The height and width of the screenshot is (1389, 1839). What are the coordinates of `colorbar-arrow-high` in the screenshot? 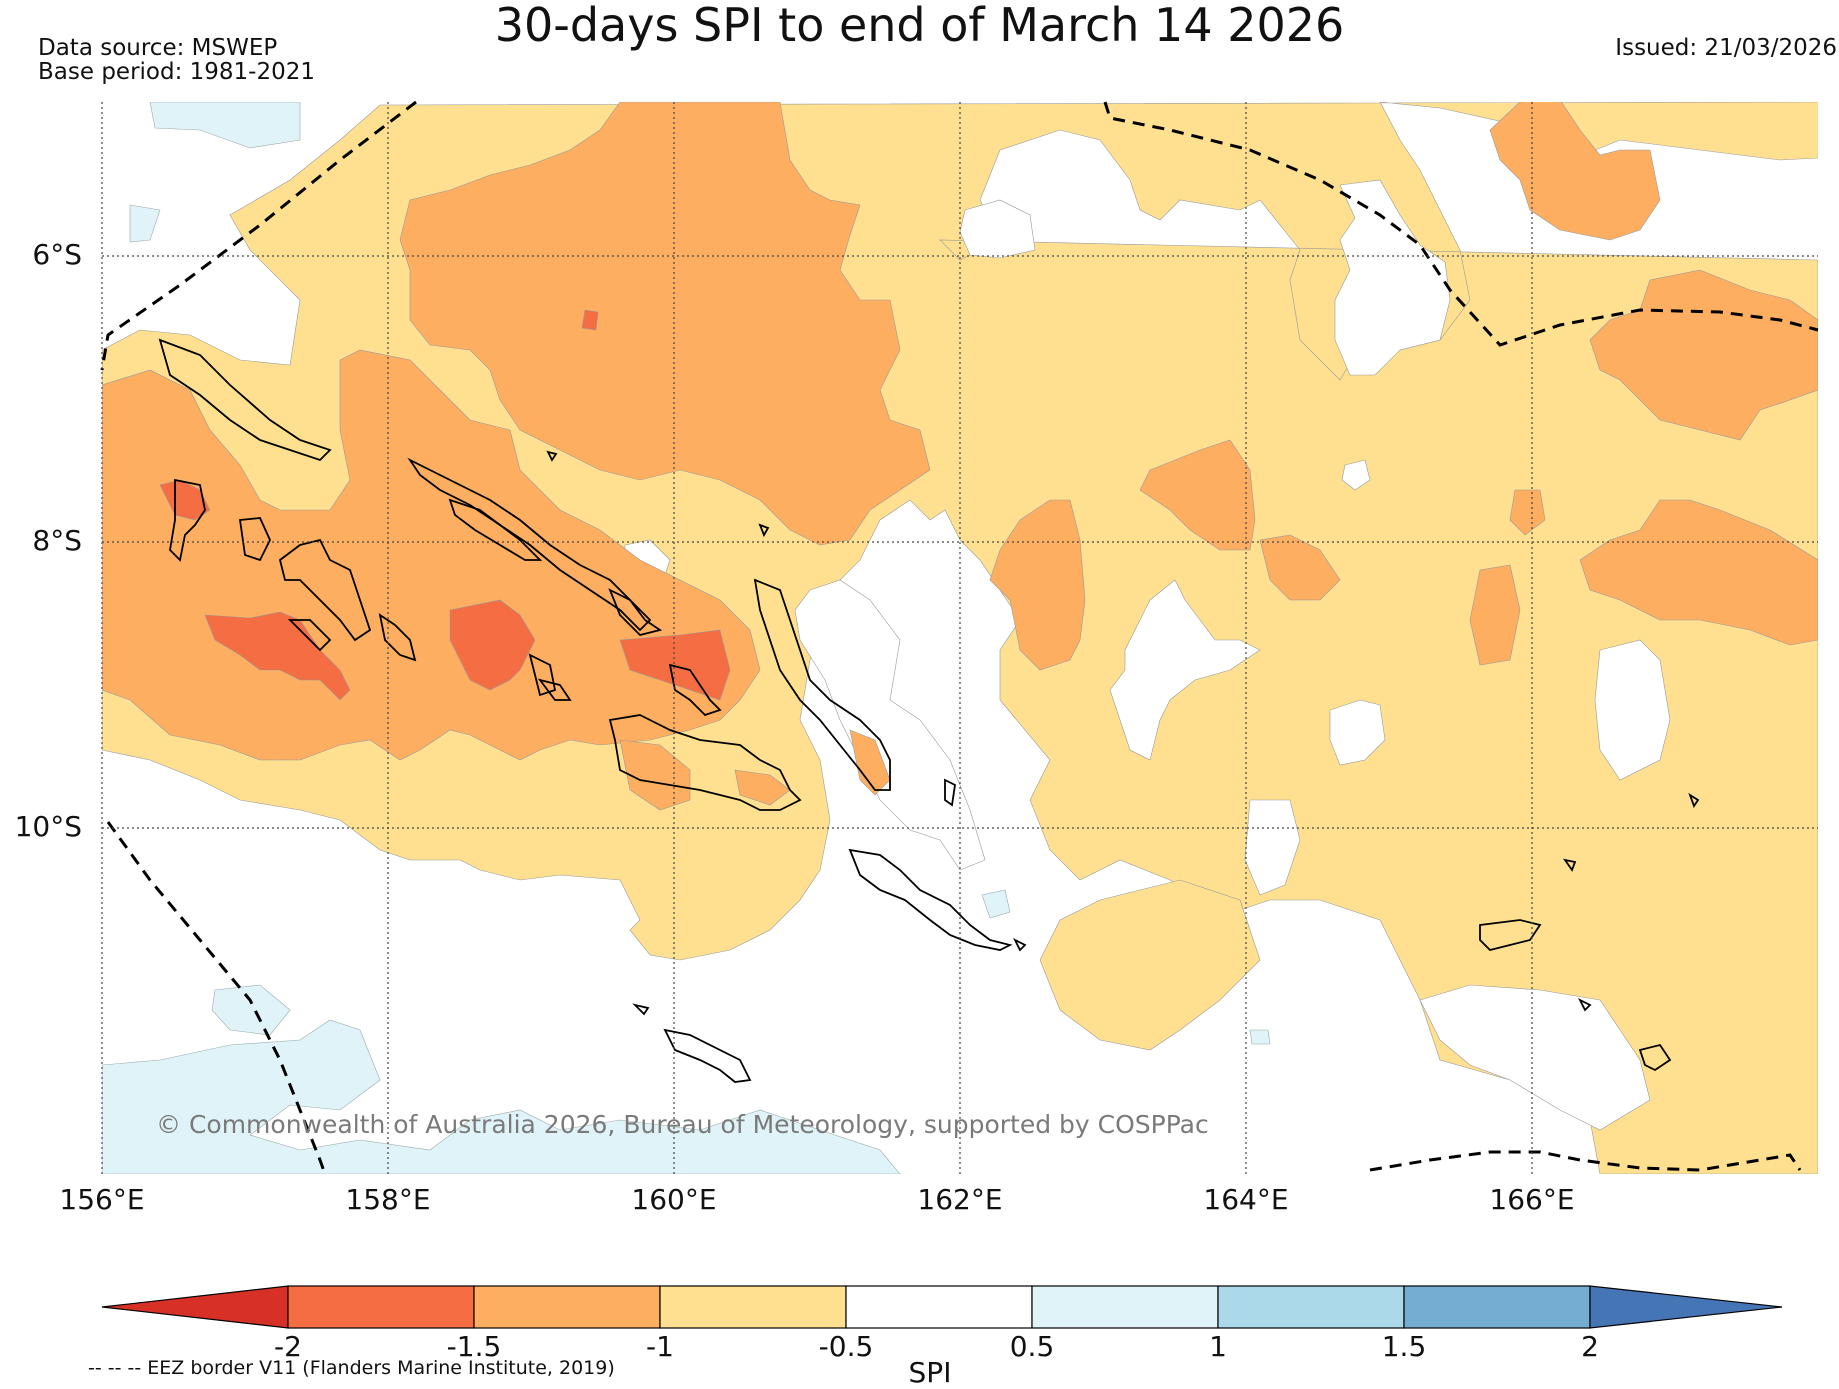 It's located at (1686, 1307).